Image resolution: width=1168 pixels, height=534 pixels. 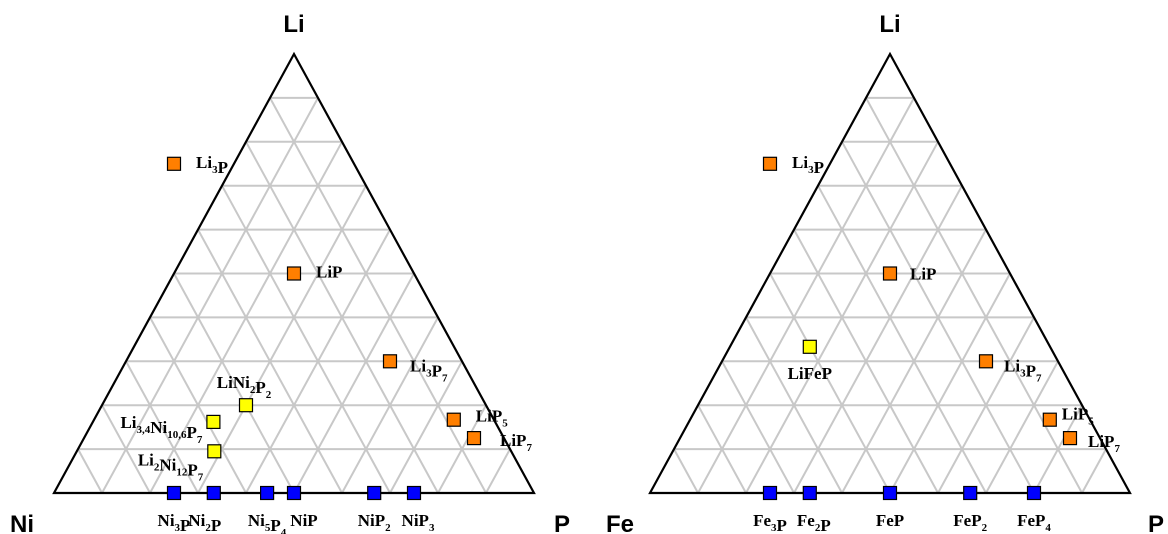 What do you see at coordinates (1023, 370) in the screenshot?
I see `right-compound-label: Li3P7` at bounding box center [1023, 370].